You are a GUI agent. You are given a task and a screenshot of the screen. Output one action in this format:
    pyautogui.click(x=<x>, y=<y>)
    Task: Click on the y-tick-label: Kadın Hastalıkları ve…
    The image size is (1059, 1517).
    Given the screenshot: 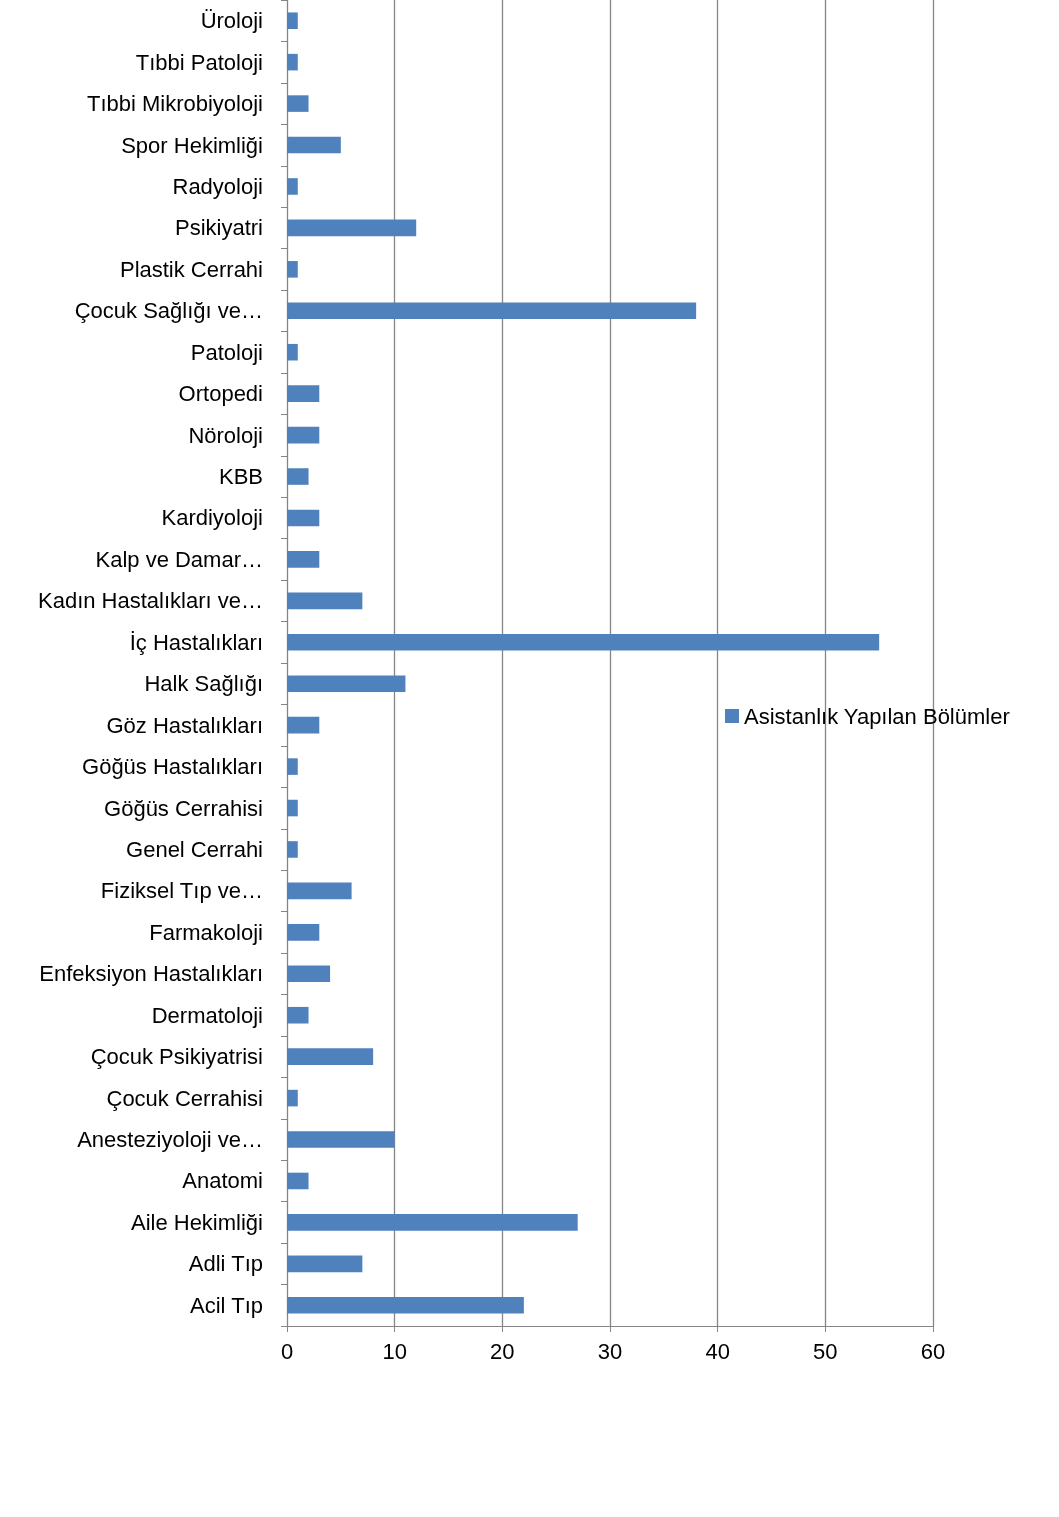 What is the action you would take?
    pyautogui.click(x=150, y=601)
    